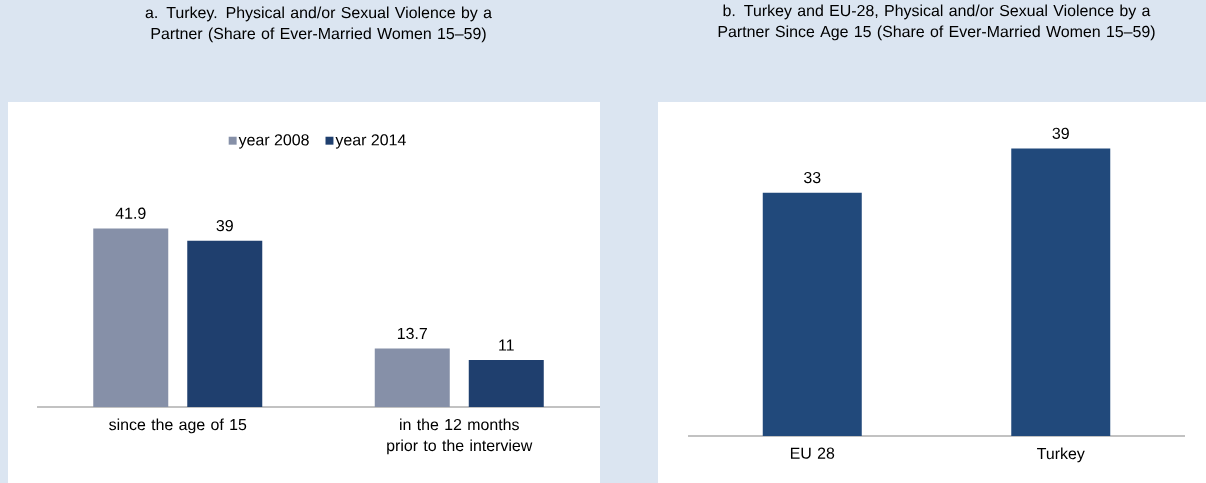 This screenshot has width=1206, height=483. Describe the element at coordinates (812, 453) in the screenshot. I see `x-tick-label: EU 28` at that location.